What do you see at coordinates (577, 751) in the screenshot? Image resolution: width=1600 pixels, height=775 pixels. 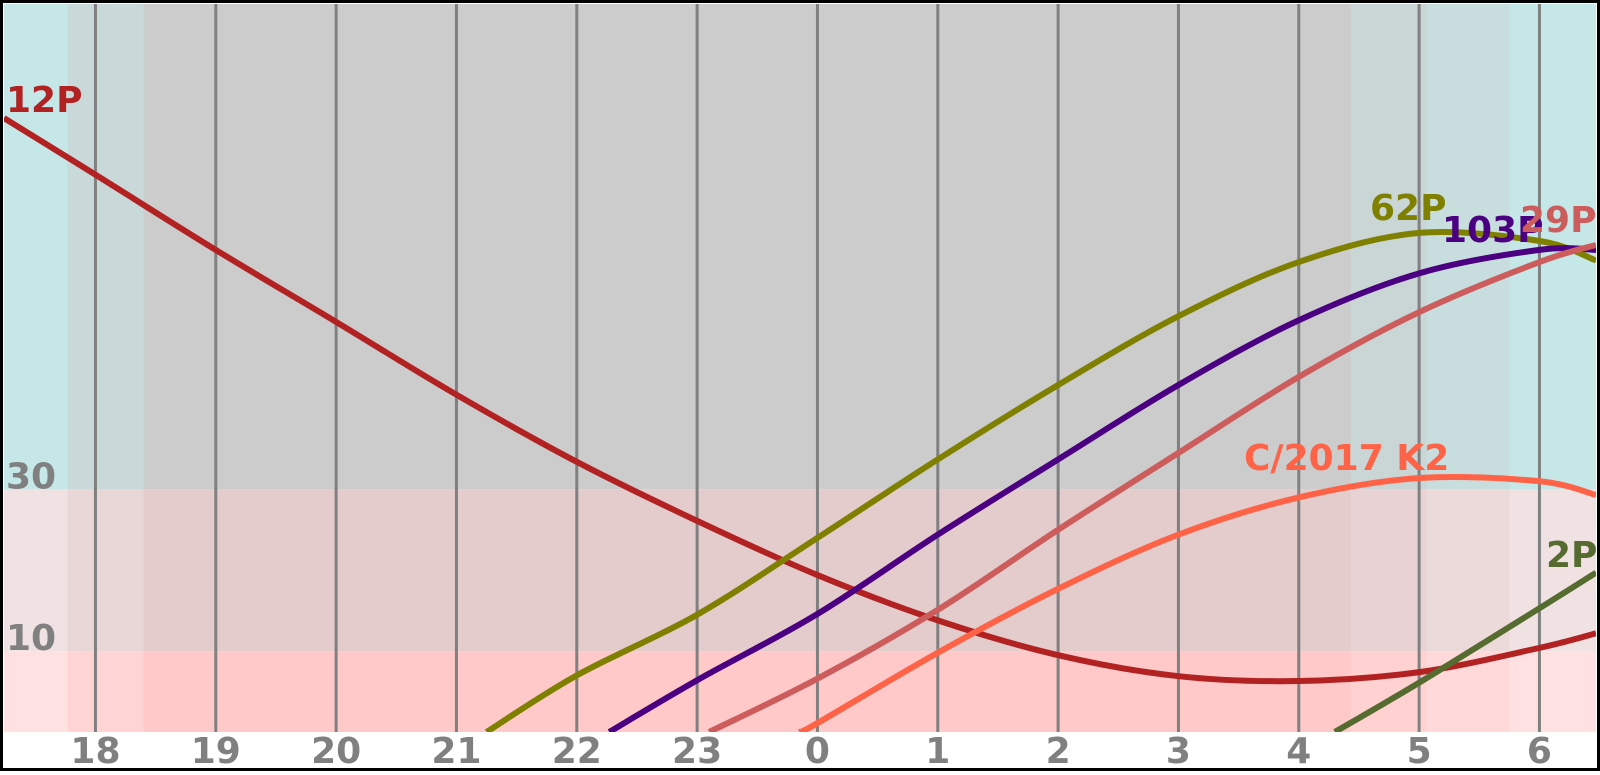 I see `x-tick-label: 22` at bounding box center [577, 751].